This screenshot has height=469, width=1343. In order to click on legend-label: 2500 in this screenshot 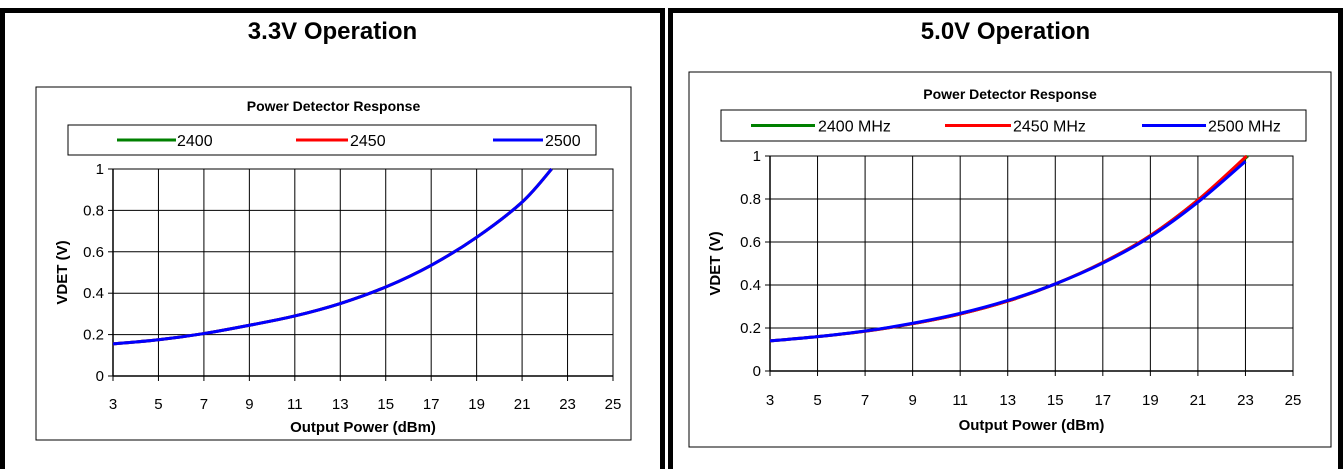, I will do `click(563, 141)`.